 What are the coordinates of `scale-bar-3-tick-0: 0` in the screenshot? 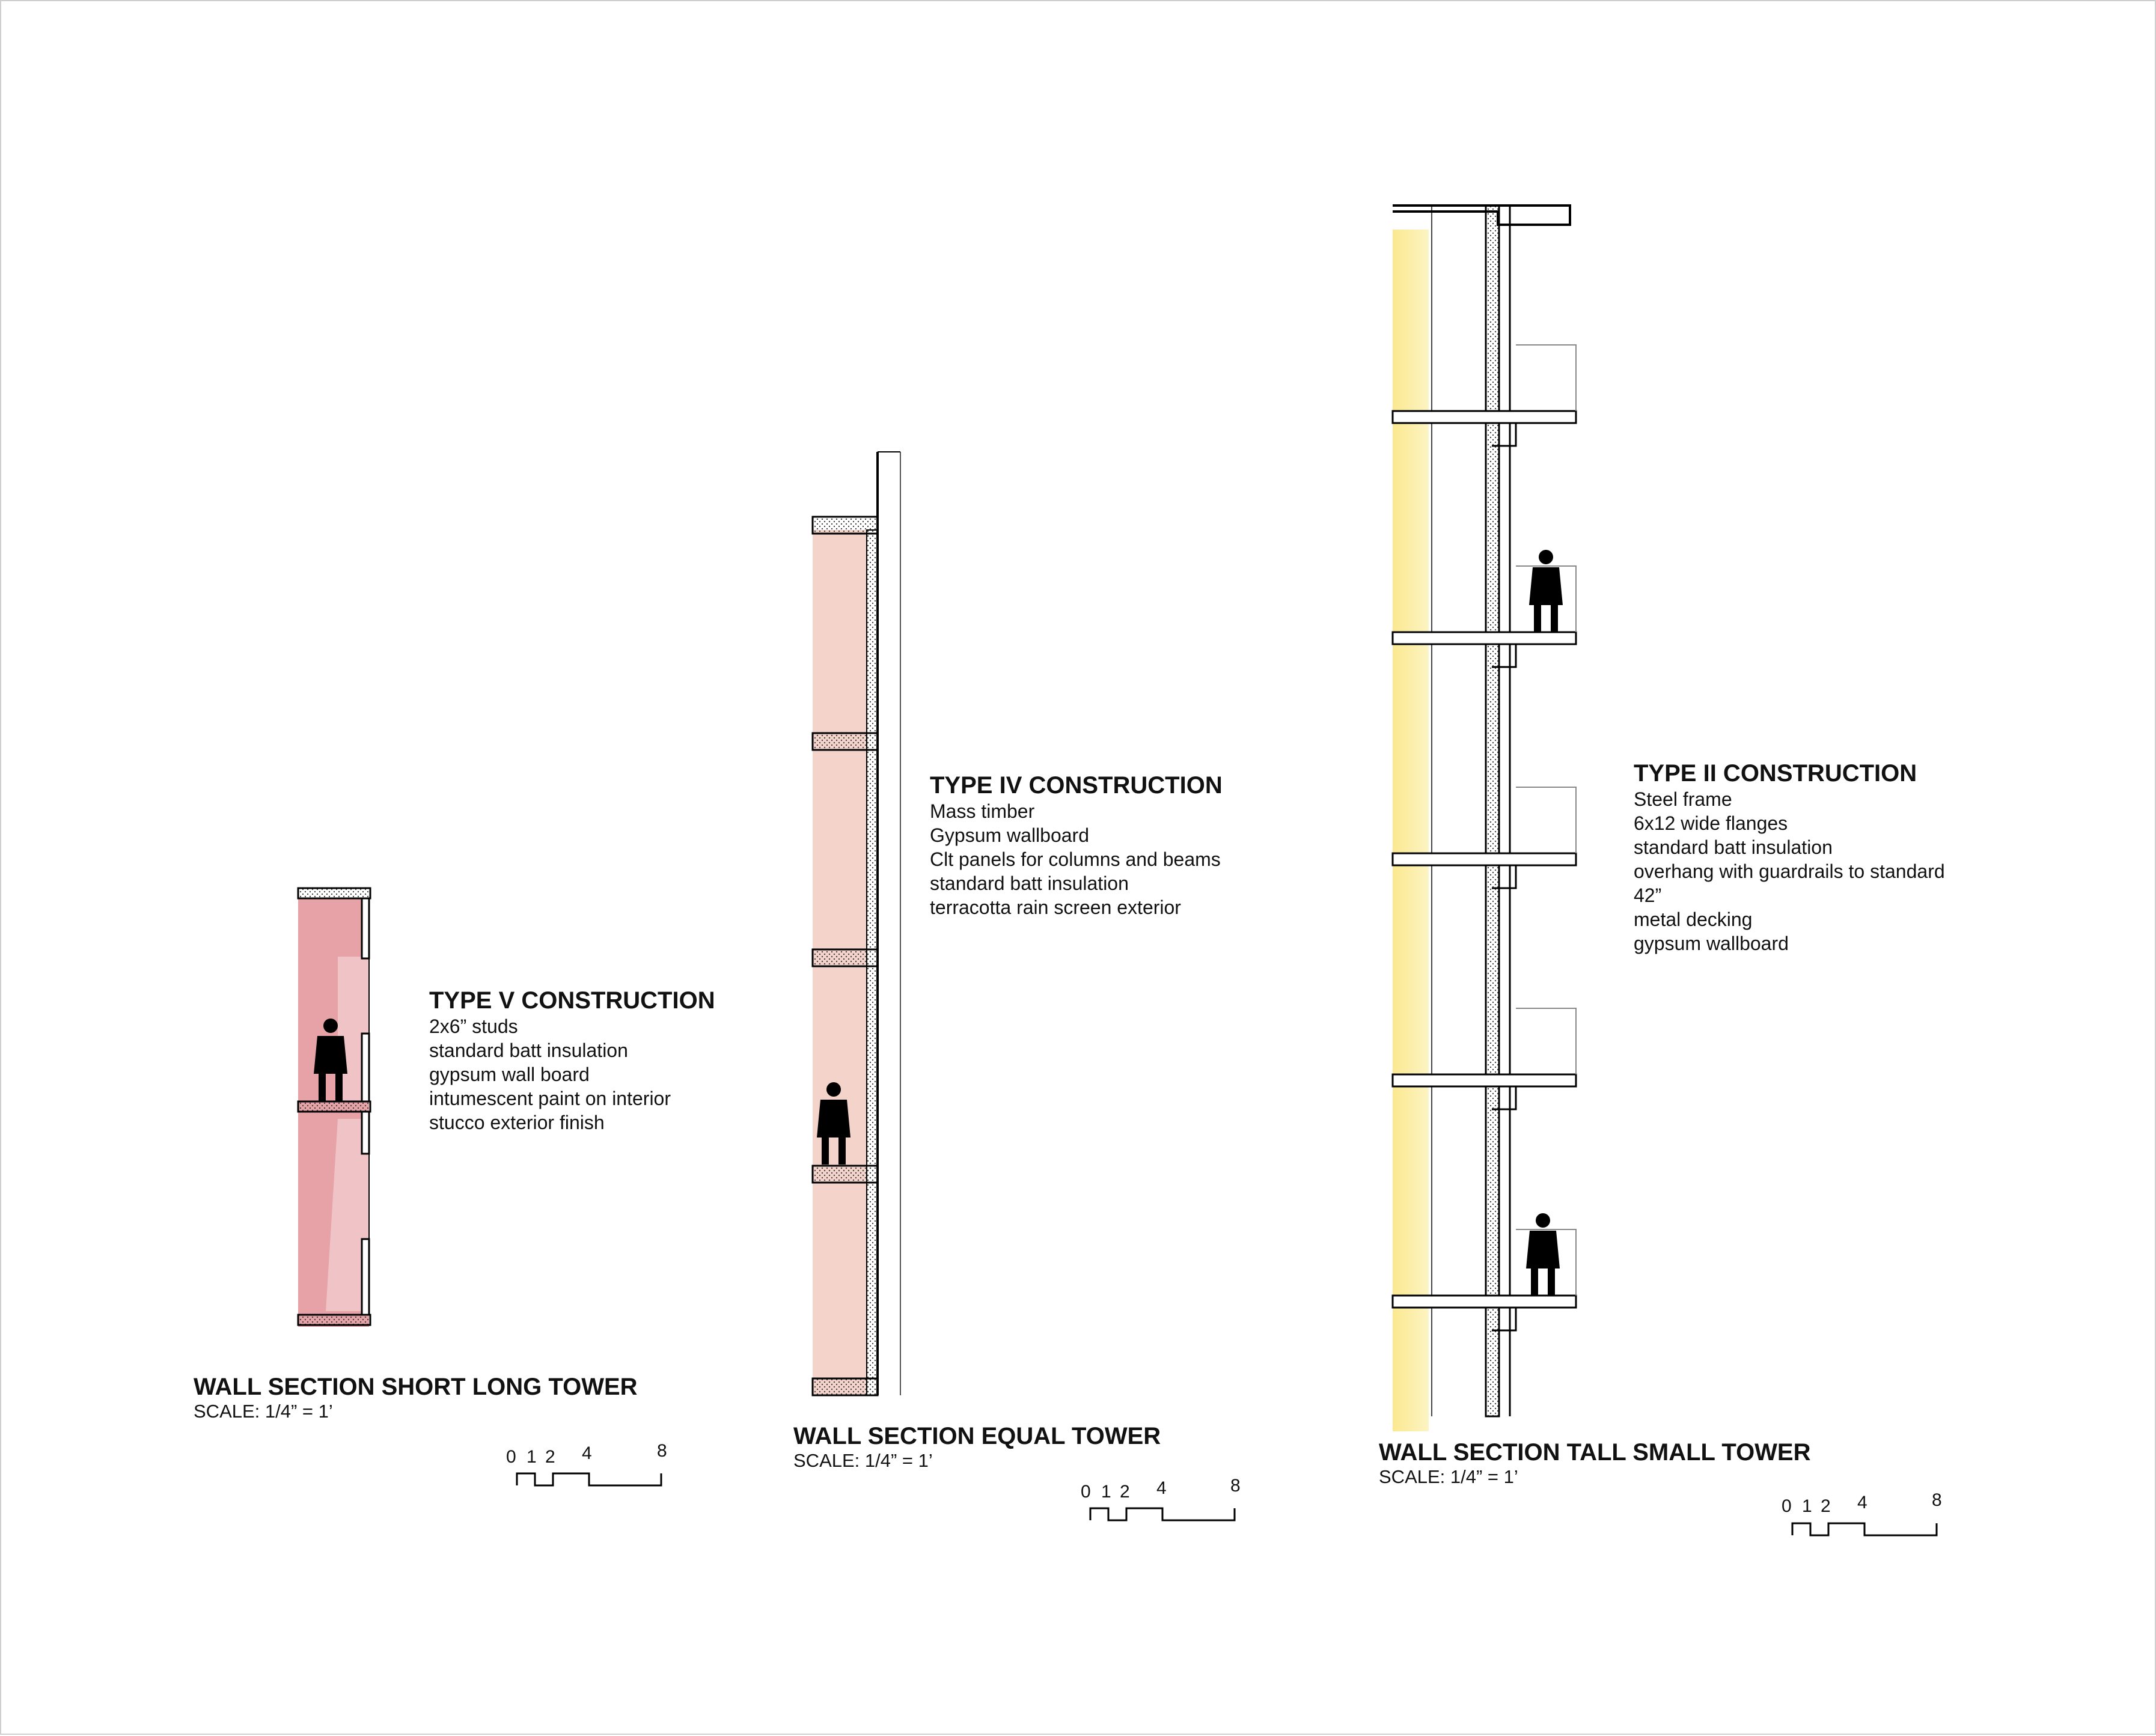 It's located at (1787, 1506).